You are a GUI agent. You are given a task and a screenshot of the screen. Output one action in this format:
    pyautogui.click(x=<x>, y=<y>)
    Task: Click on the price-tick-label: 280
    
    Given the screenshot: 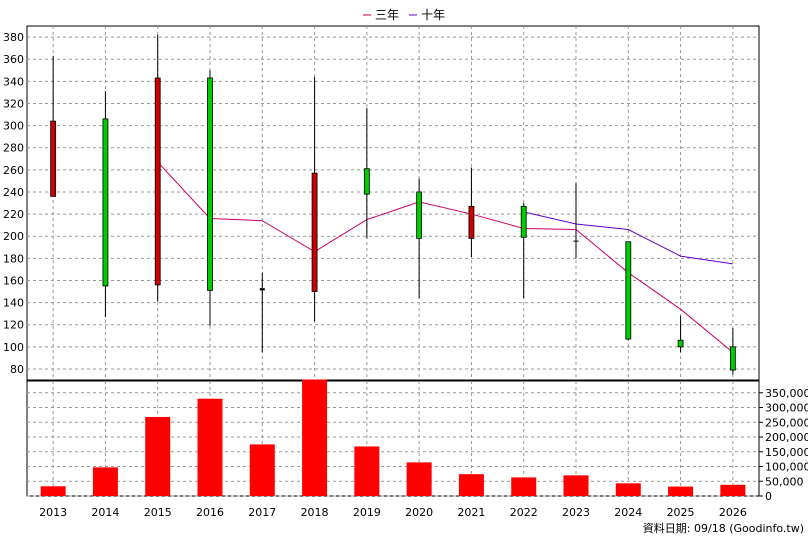 What is the action you would take?
    pyautogui.click(x=13, y=148)
    